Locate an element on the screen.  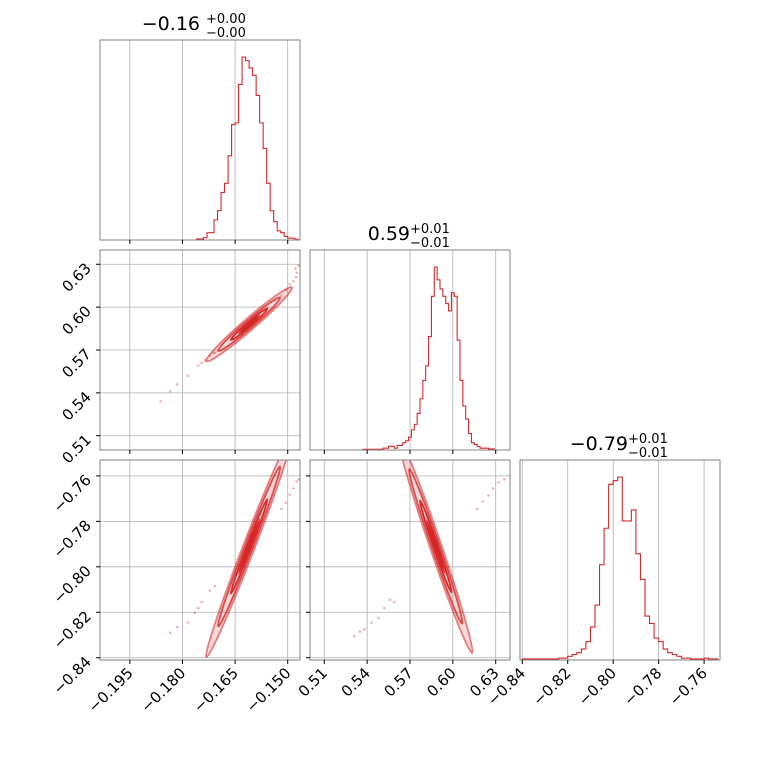
title-param-1-plus: +0.01 is located at coordinates (430, 229).